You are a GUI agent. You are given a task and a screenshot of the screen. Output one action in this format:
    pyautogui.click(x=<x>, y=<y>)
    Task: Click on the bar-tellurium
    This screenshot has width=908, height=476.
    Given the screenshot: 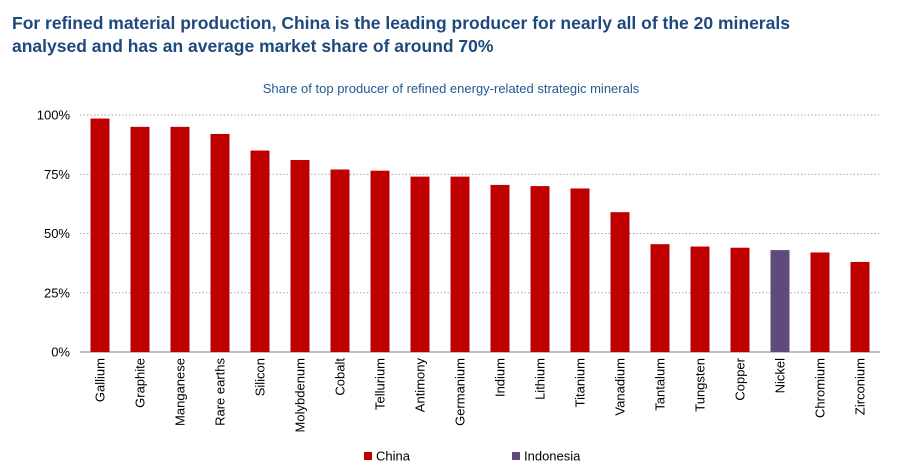 What is the action you would take?
    pyautogui.click(x=380, y=261)
    